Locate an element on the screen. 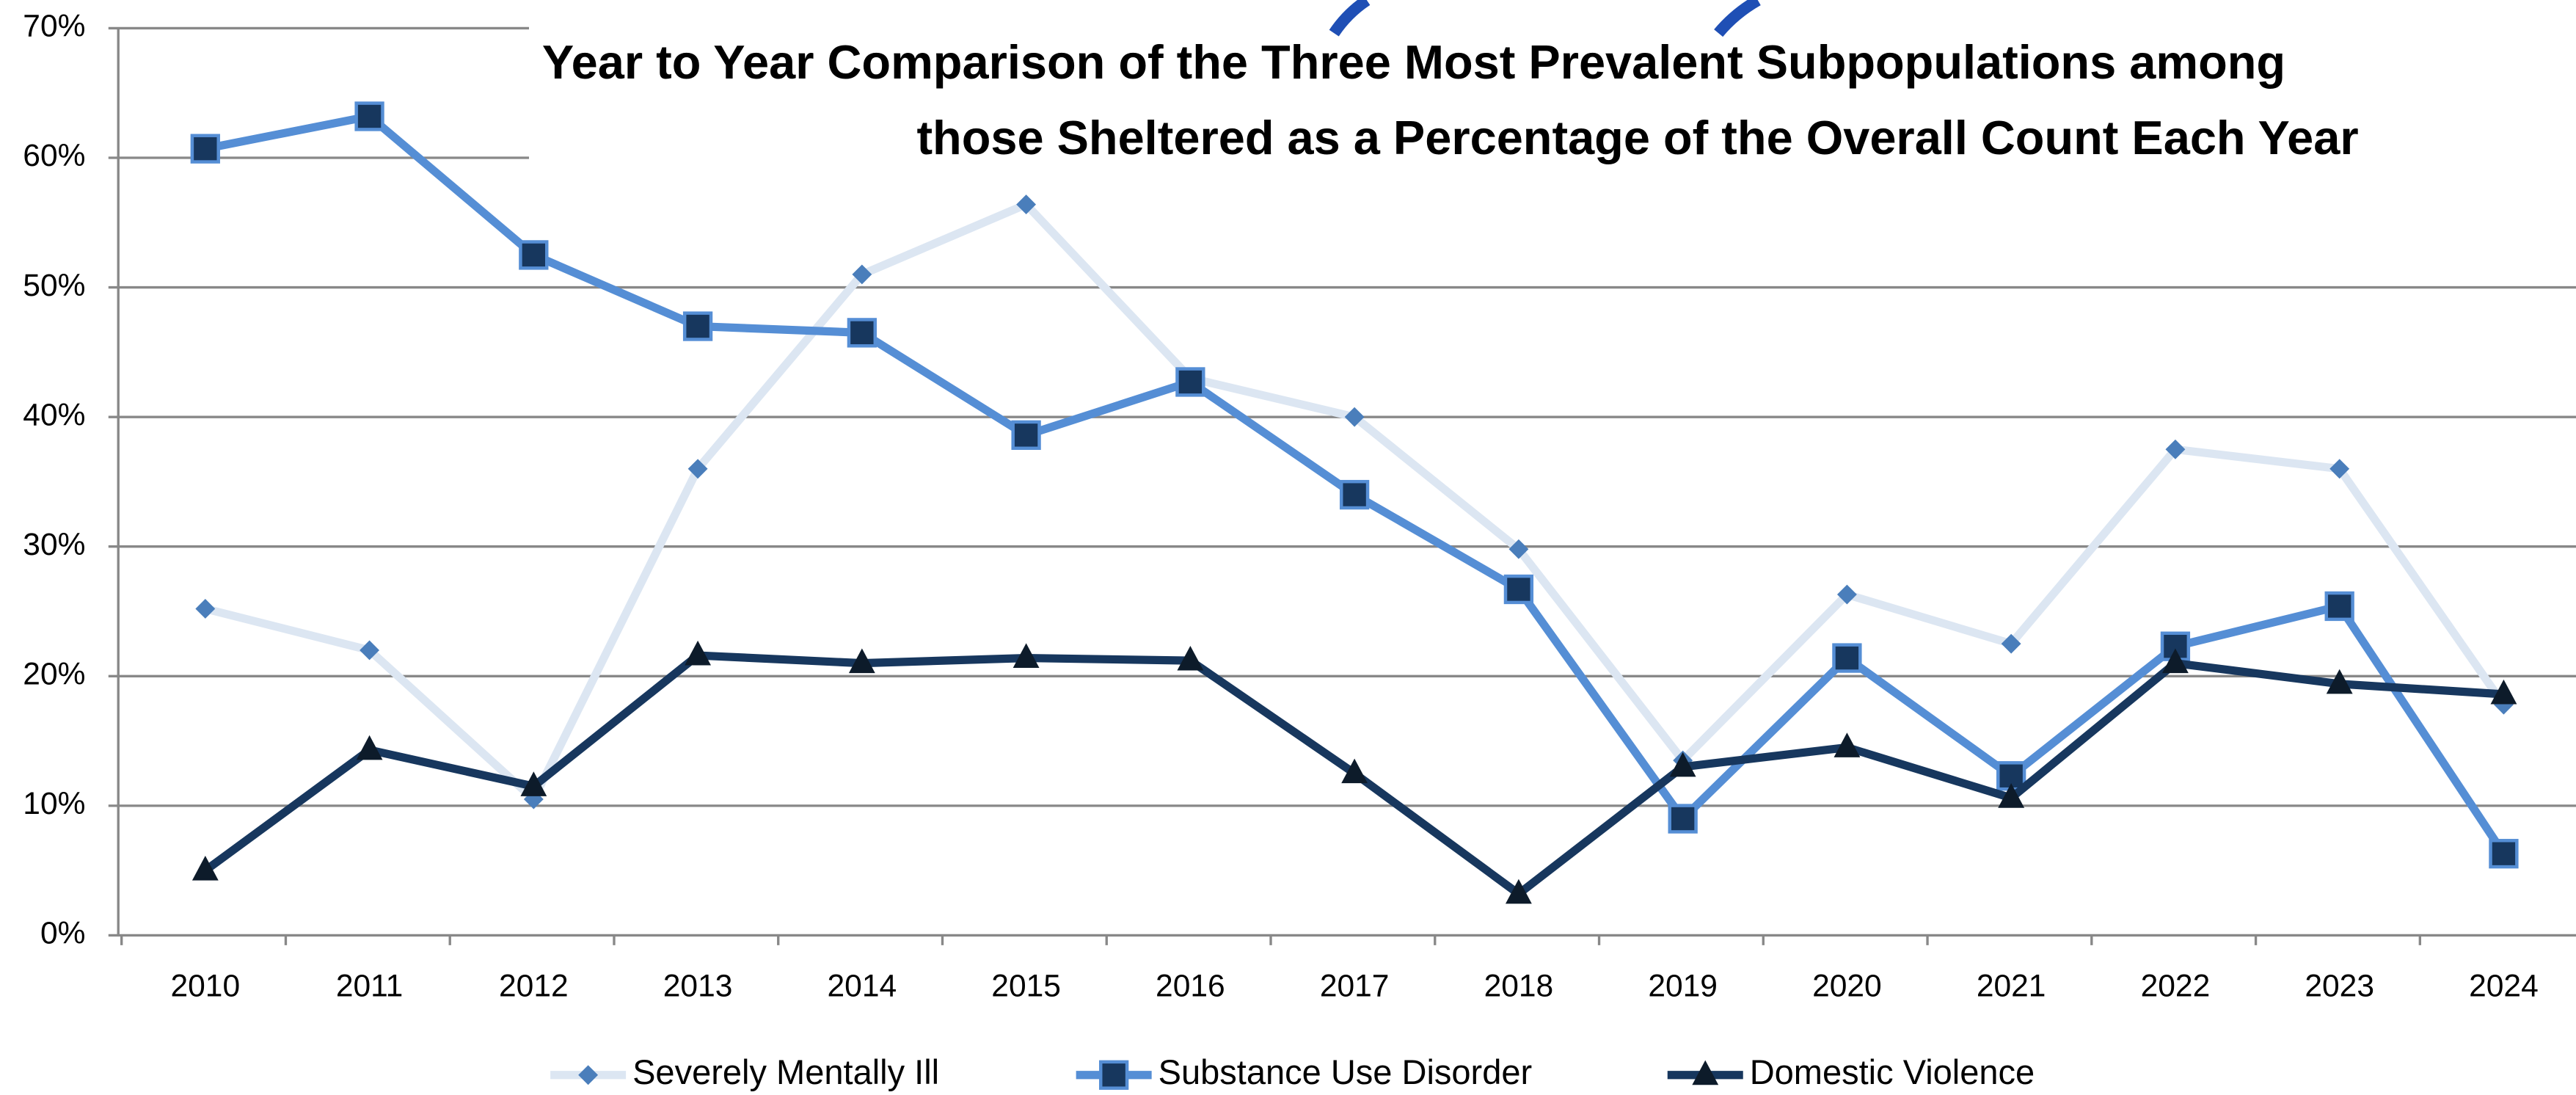  x-tick-label: 2018 is located at coordinates (1519, 986).